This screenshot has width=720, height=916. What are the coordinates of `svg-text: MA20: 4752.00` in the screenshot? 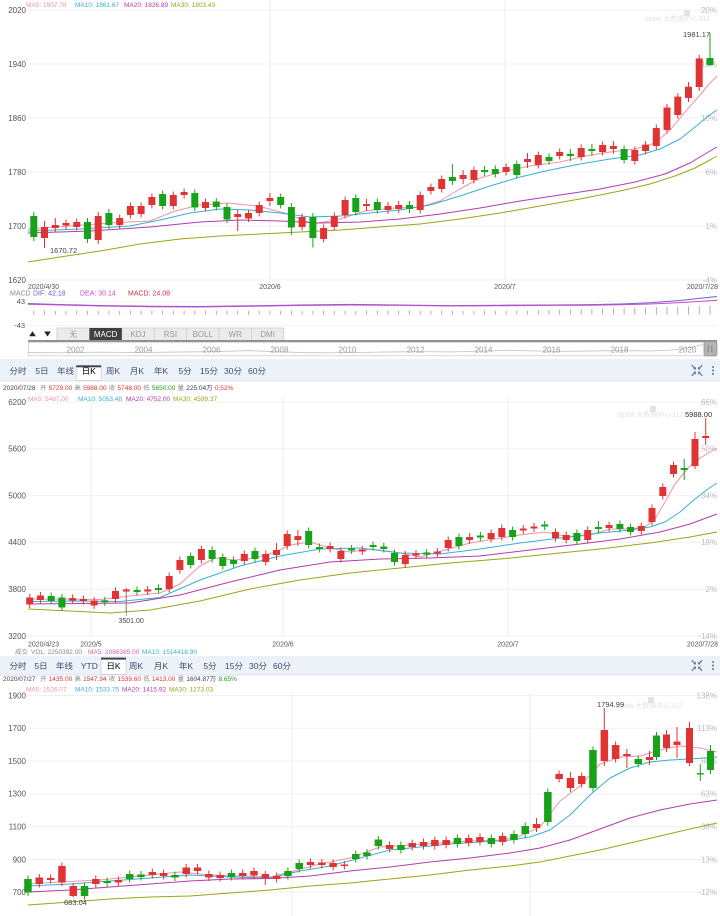 It's located at (148, 399).